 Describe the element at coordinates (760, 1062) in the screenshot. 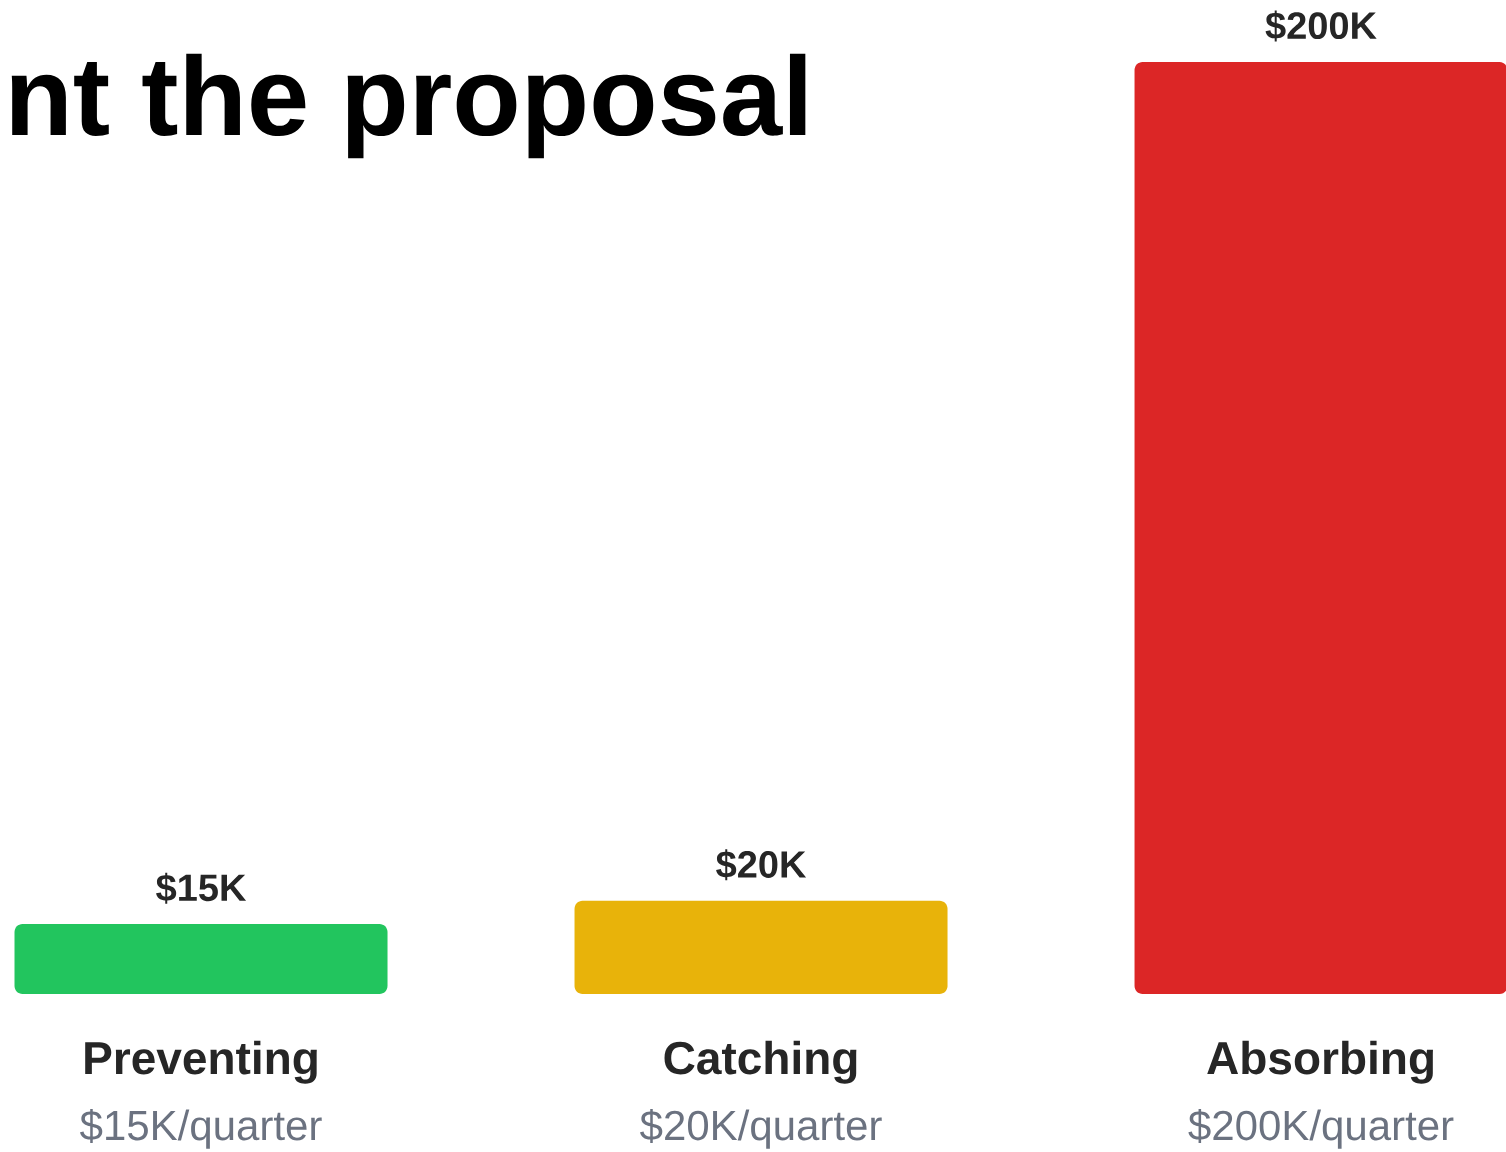

I see `x-tick-label: Catching` at that location.